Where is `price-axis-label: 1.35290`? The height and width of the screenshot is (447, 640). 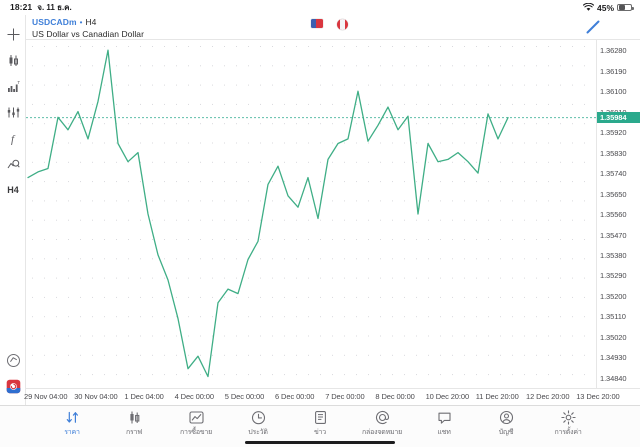 price-axis-label: 1.35290 is located at coordinates (613, 276).